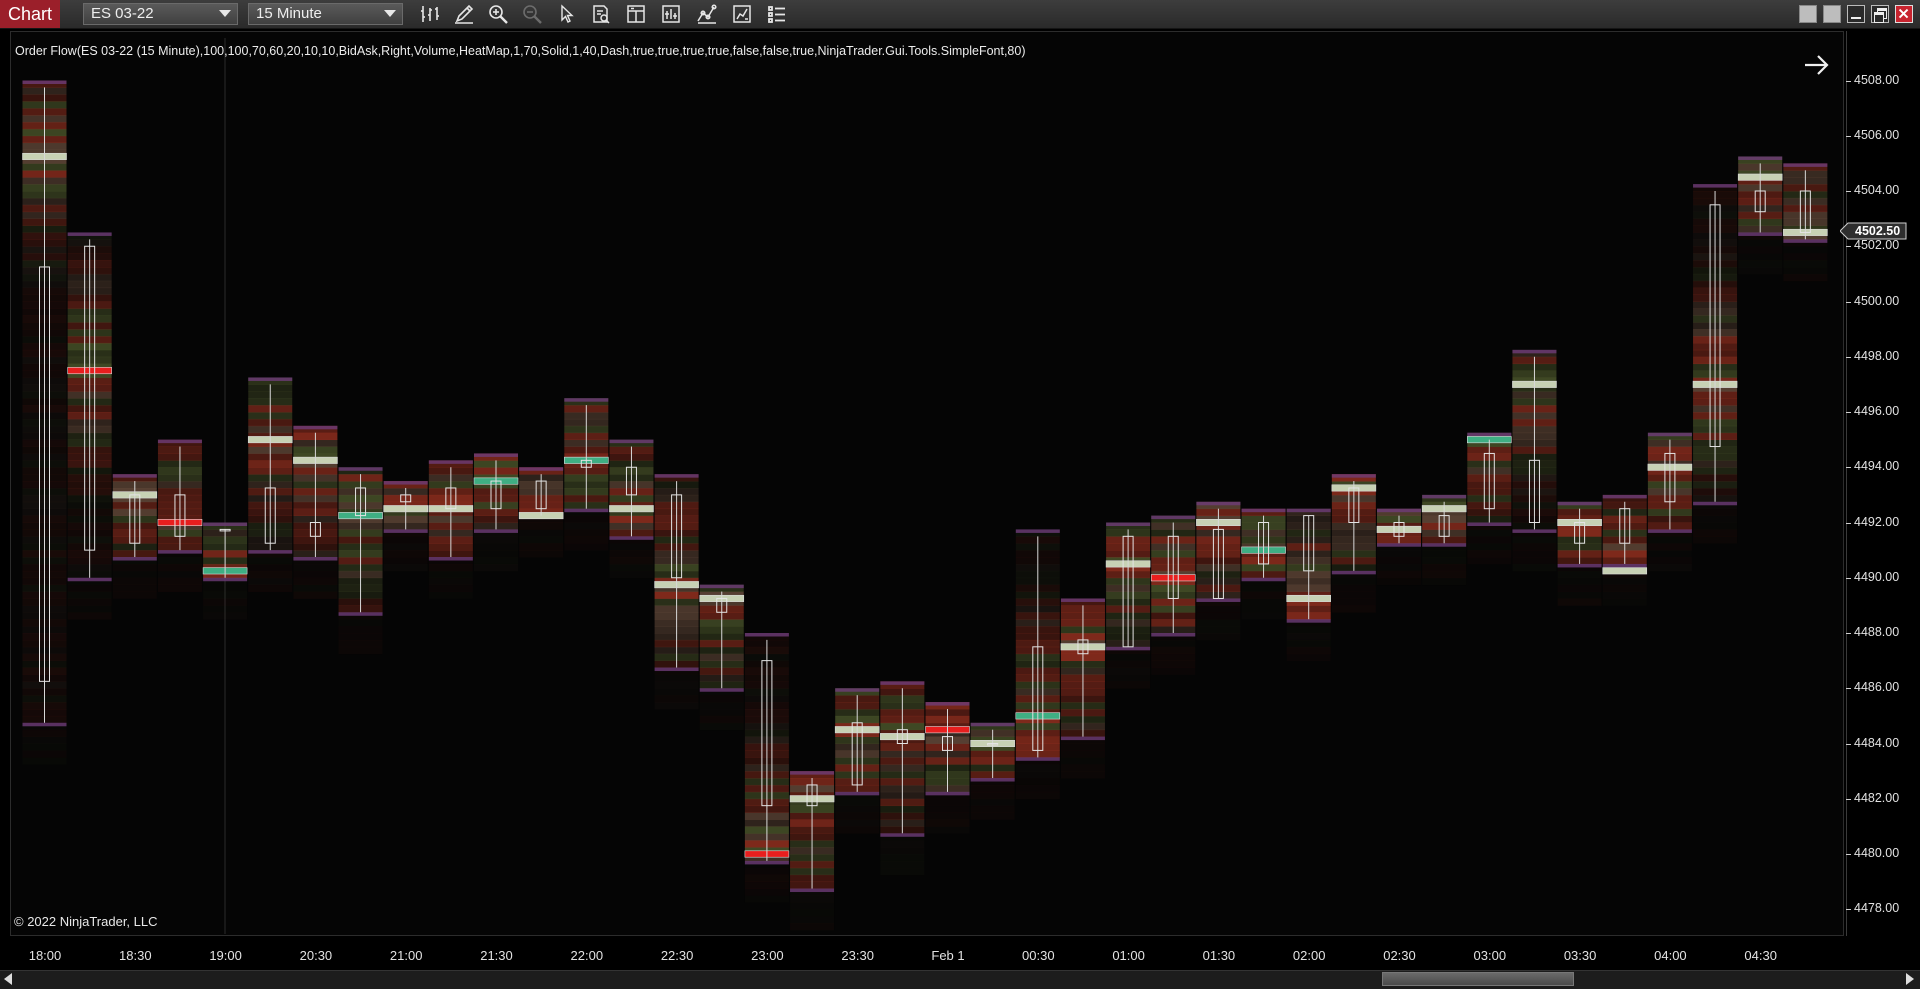 This screenshot has height=989, width=1920. I want to click on instrument-selector: ES 03-22, so click(160, 14).